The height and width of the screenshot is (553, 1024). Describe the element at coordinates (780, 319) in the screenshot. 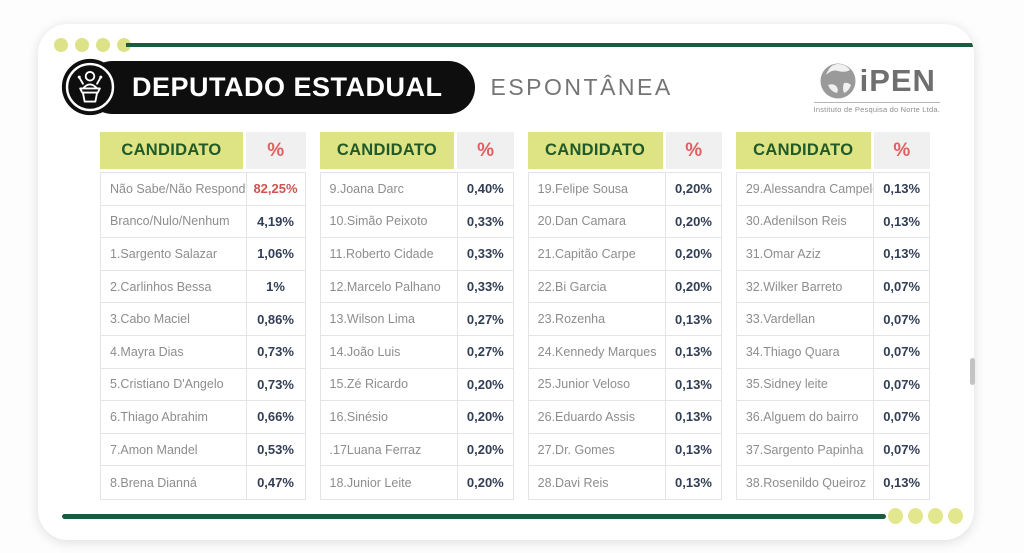

I see `candidate-name: 33.Vardellan` at that location.